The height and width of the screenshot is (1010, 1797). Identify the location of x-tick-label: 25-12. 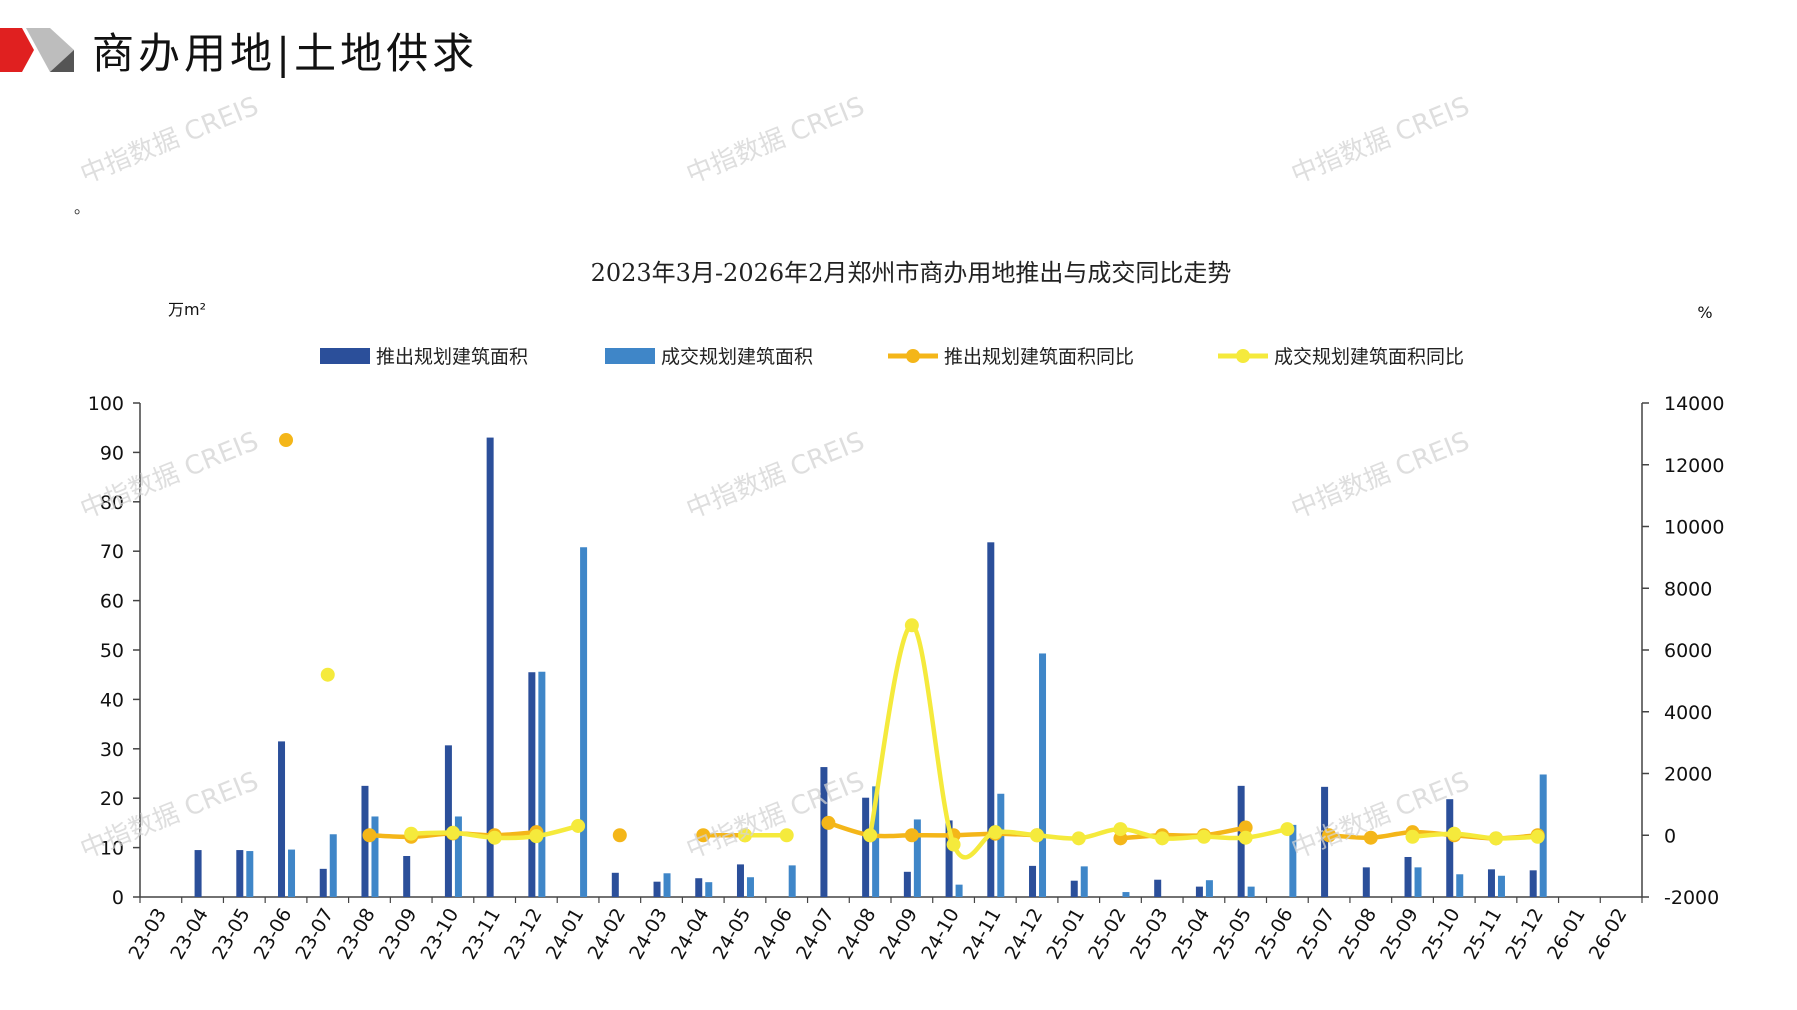
(1524, 934).